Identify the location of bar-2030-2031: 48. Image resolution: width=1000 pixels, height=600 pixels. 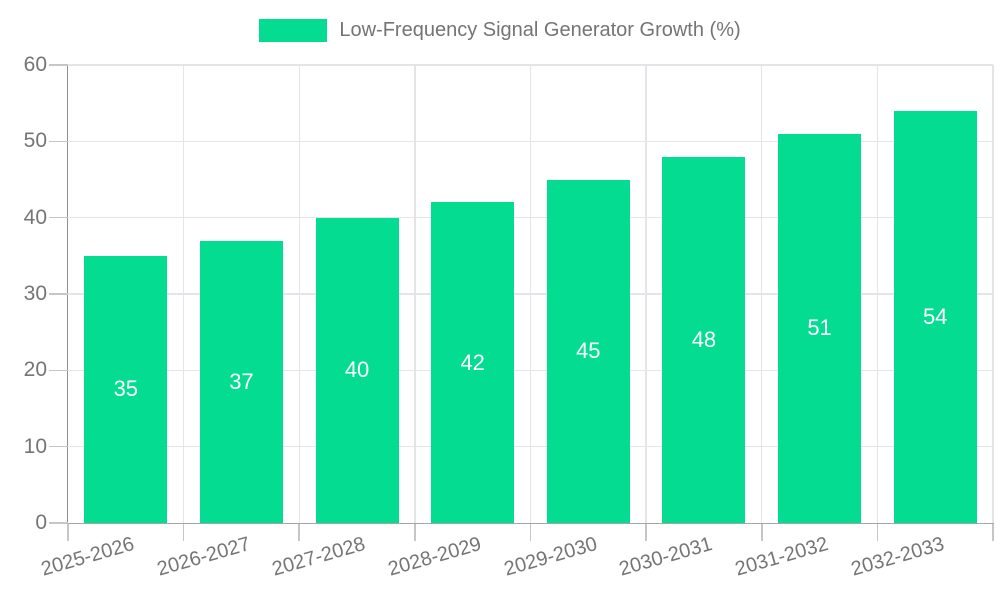
(704, 339).